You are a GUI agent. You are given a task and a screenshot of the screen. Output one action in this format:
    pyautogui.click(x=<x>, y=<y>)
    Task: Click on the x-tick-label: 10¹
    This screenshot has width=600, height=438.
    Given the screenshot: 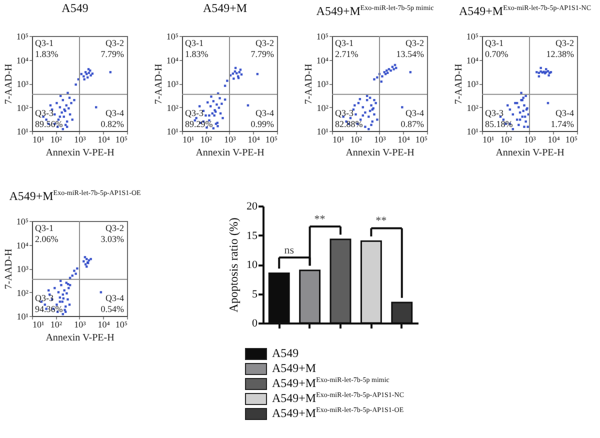 What is the action you would take?
    pyautogui.click(x=488, y=139)
    